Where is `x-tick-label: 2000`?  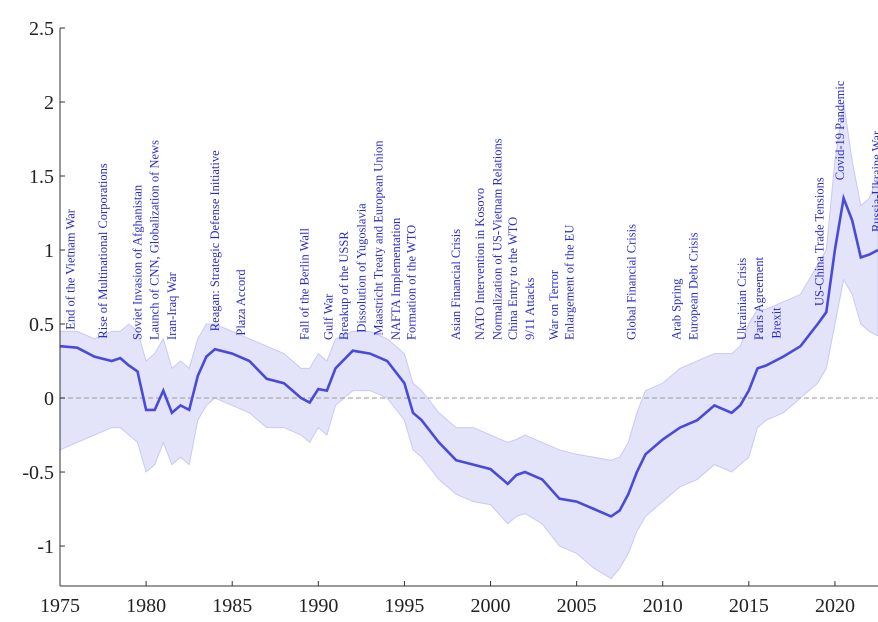
x-tick-label: 2000 is located at coordinates (491, 606).